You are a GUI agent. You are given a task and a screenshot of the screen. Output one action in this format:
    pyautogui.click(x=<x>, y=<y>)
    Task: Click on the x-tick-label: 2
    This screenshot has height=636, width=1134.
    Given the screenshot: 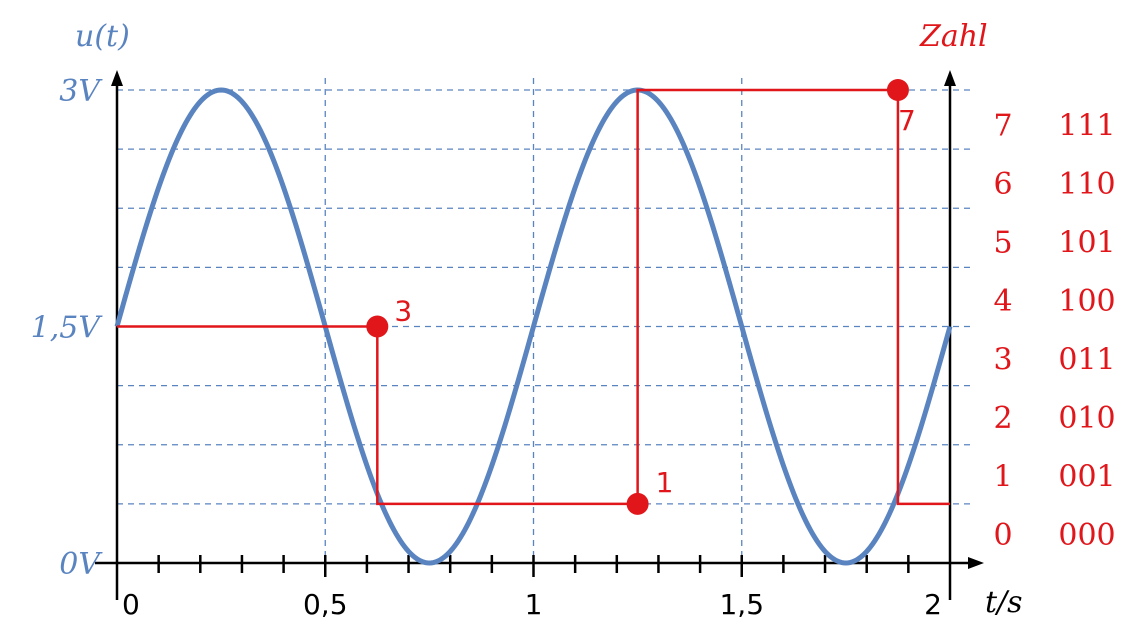 What is the action you would take?
    pyautogui.click(x=933, y=604)
    